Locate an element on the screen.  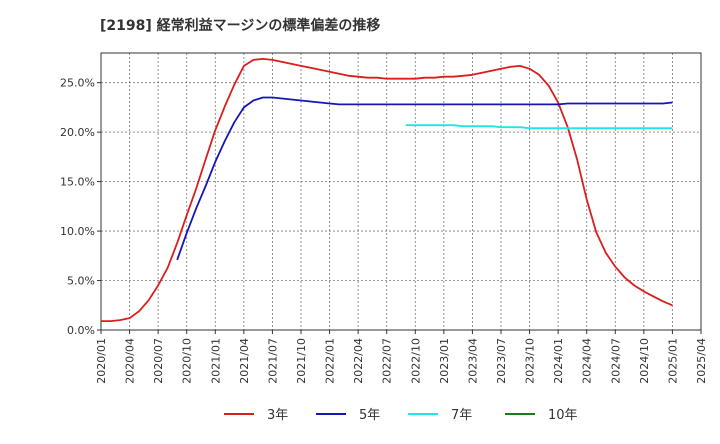
x-tick-label: 2025/04 is located at coordinates (701, 361).